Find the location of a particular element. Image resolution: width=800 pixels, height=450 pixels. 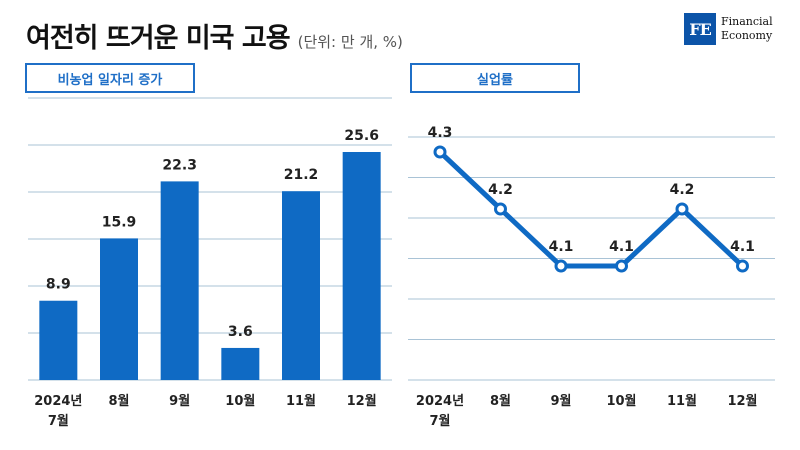

logo-text: Financial Economy is located at coordinates (747, 29).